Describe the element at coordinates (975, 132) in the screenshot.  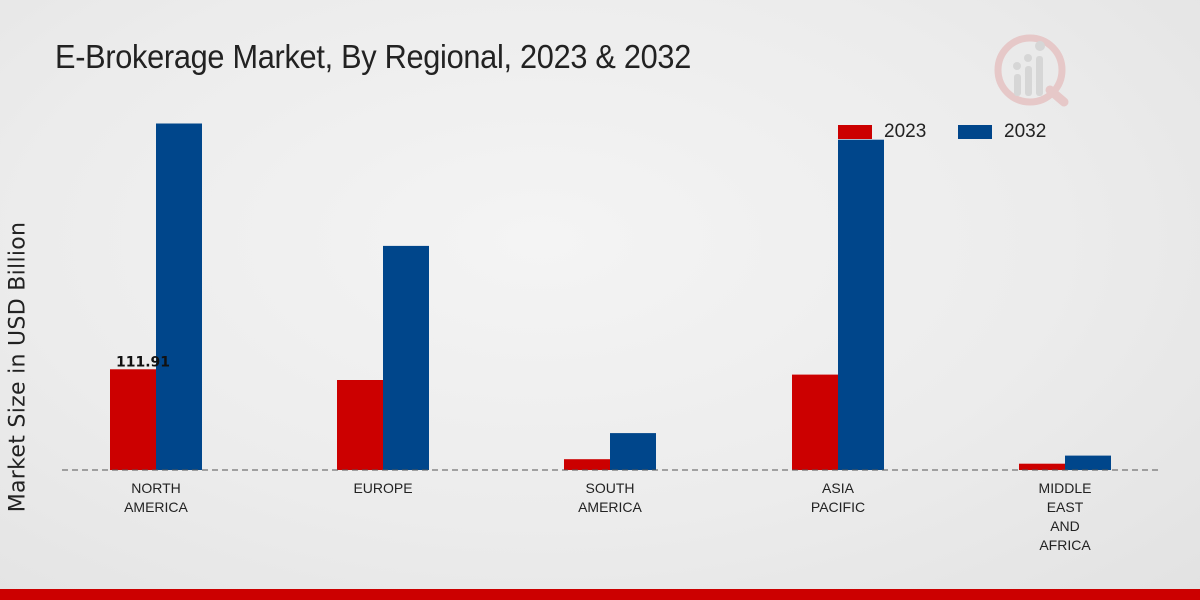
I see `legend-swatch-2032` at that location.